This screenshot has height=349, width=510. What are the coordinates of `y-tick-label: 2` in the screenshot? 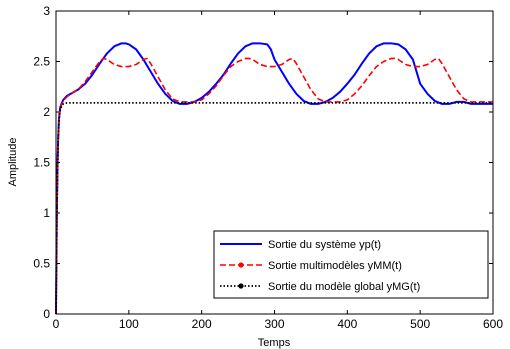 It's located at (46, 112).